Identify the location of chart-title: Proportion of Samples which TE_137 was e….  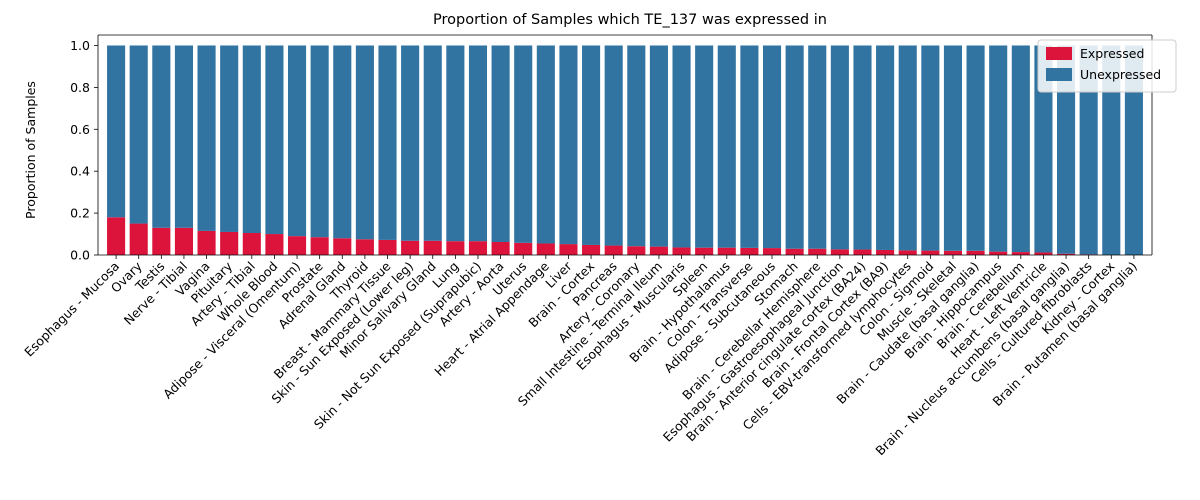
(630, 20).